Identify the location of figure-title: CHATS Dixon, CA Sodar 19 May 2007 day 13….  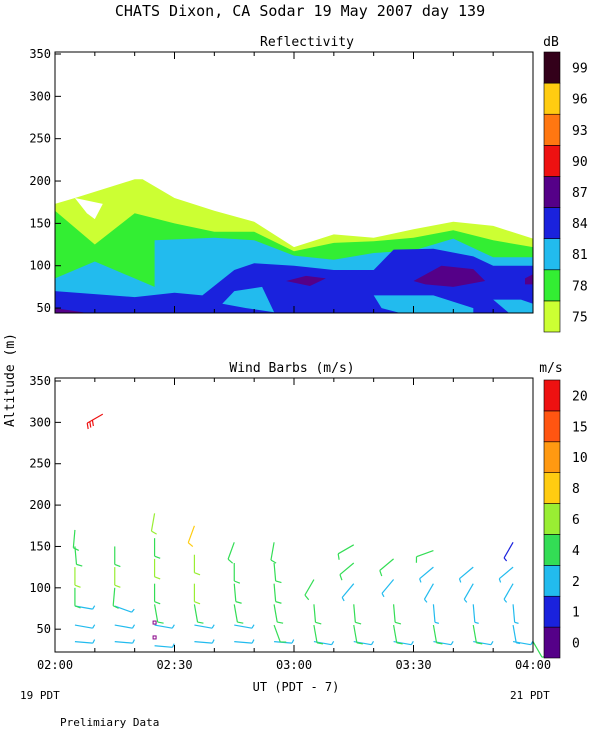
(300, 11).